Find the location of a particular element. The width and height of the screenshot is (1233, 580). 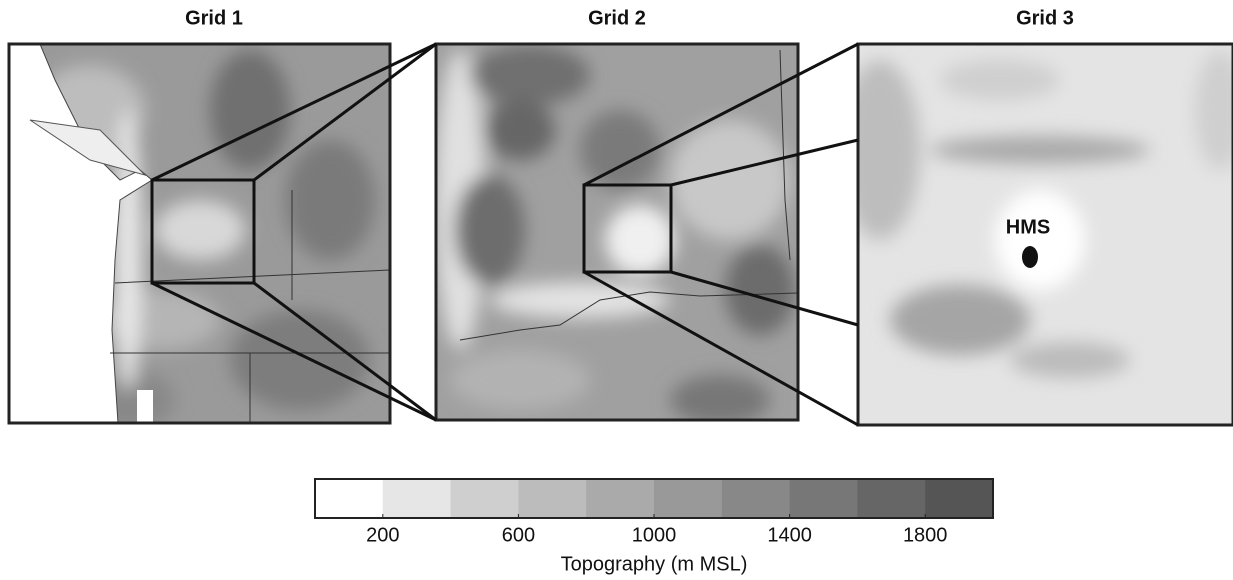

colorbar-tick-label: 600 is located at coordinates (518, 535).